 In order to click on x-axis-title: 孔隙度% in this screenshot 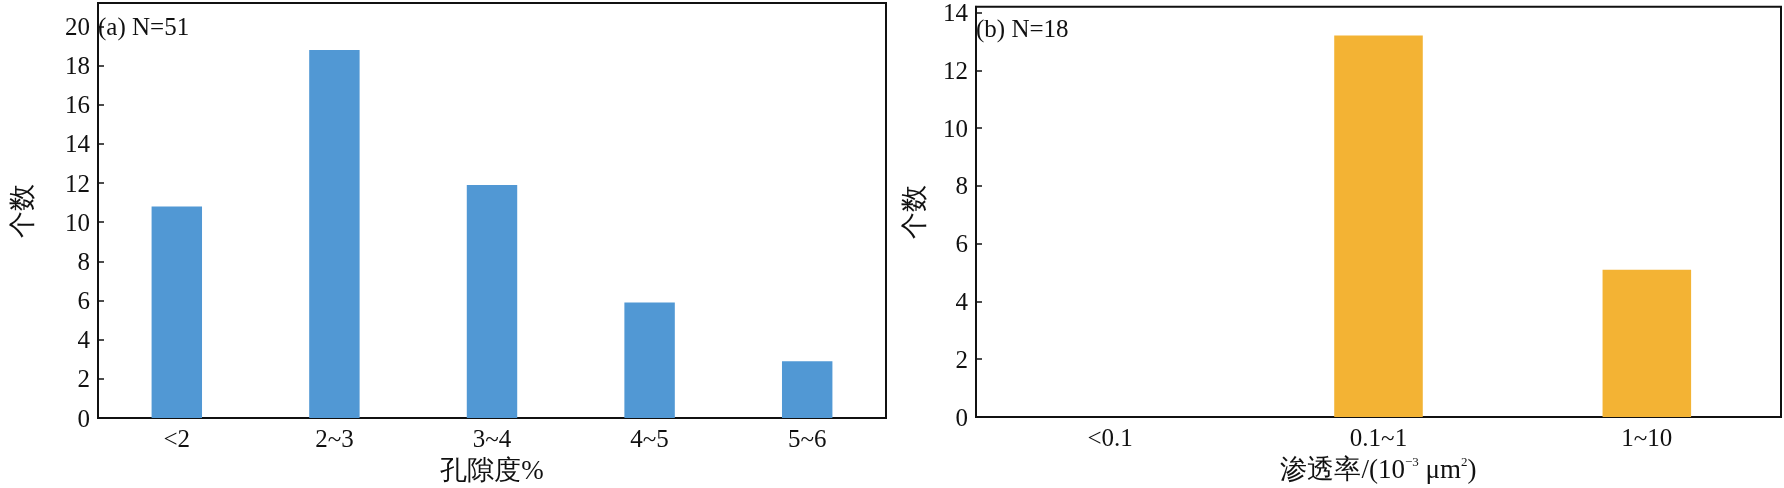, I will do `click(492, 469)`.